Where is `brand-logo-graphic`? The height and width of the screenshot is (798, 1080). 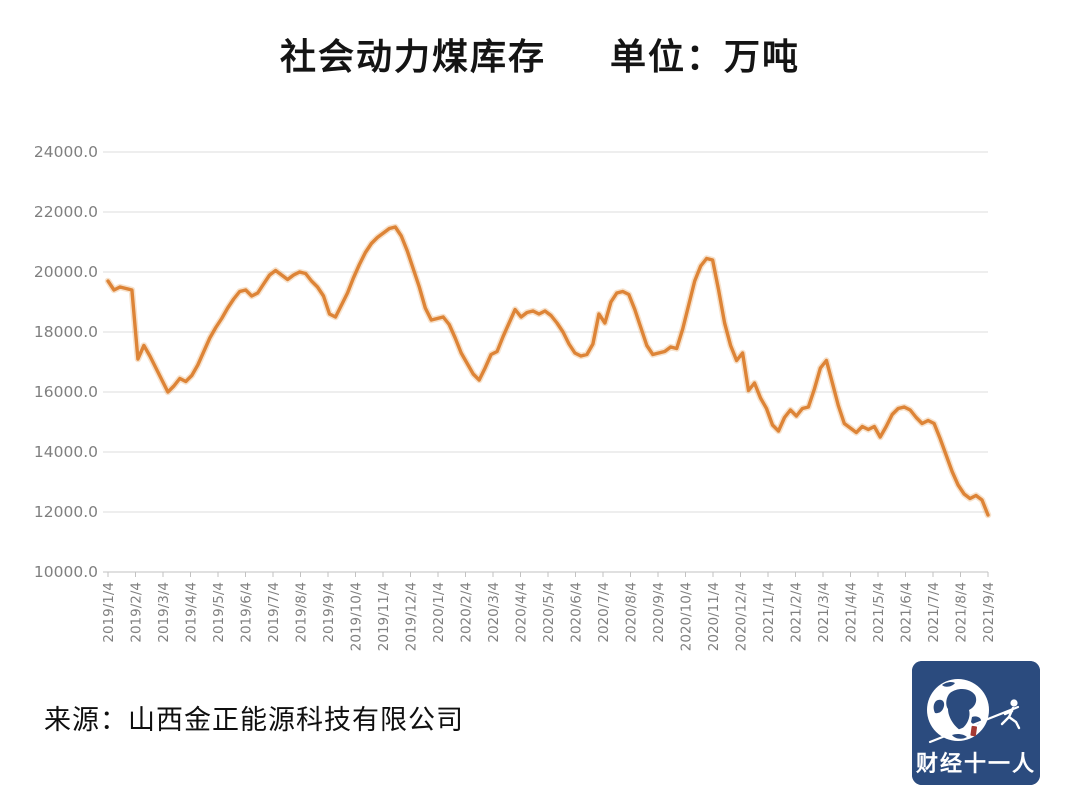 brand-logo-graphic is located at coordinates (976, 723).